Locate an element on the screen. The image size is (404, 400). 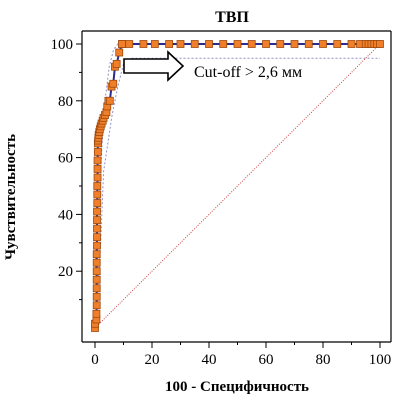
cutoff-arrow is located at coordinates (154, 66).